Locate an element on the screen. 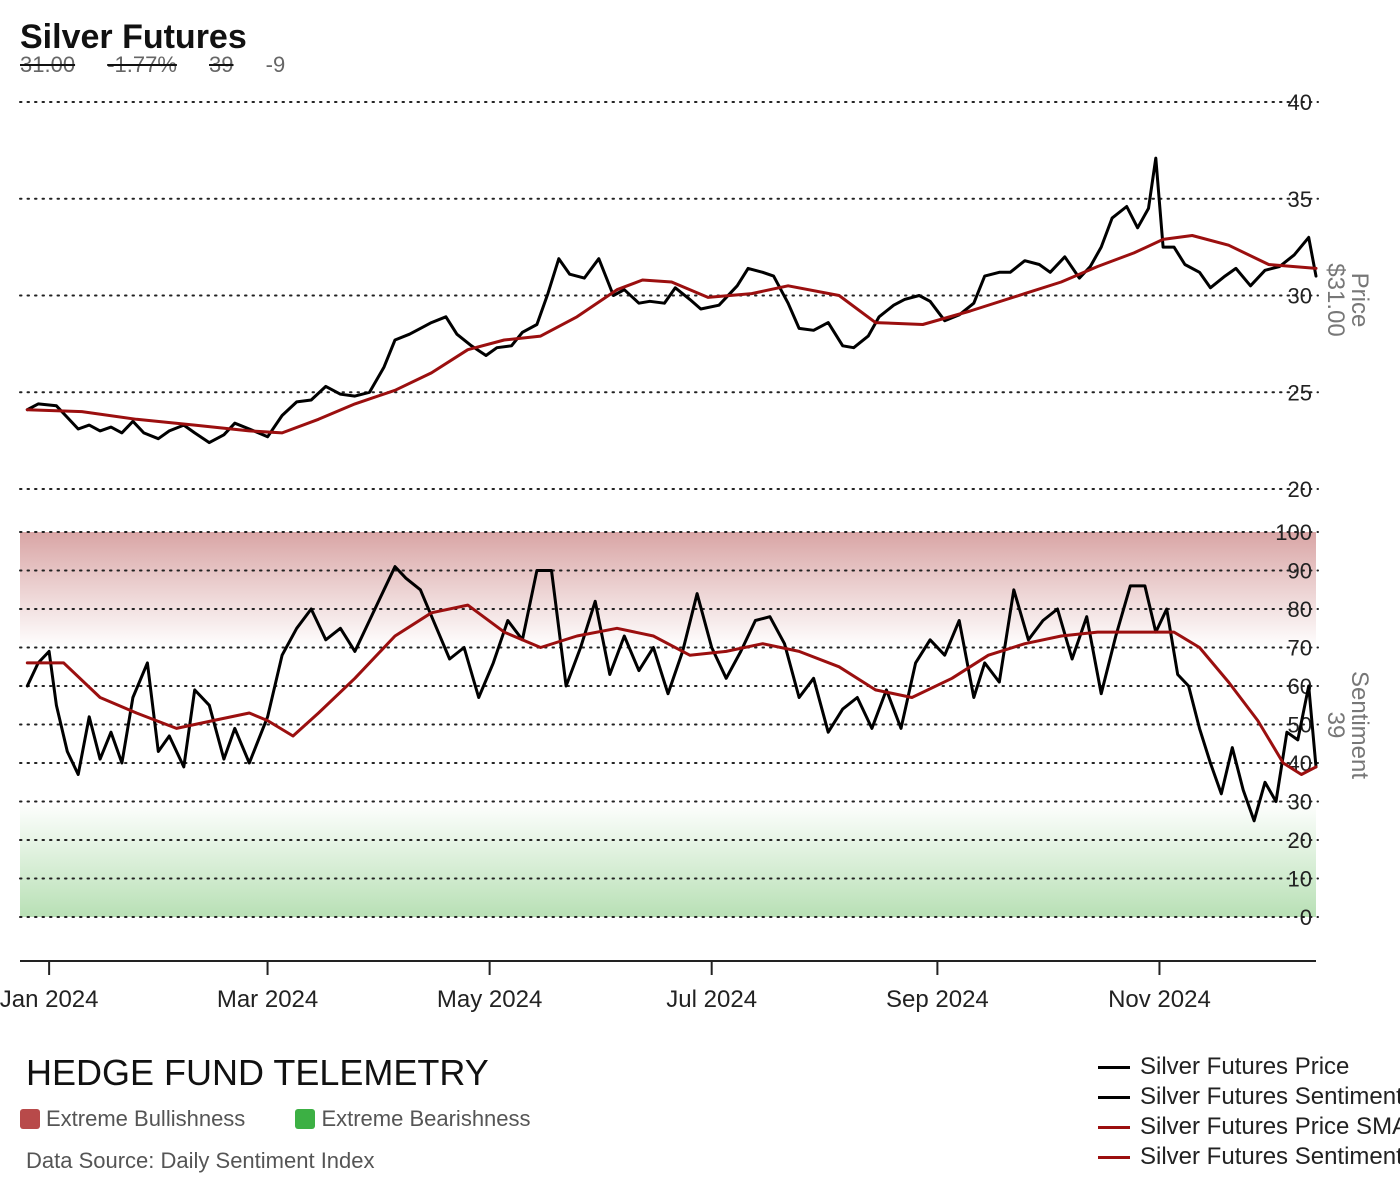 The height and width of the screenshot is (1200, 1400). brand-name: HEDGE FUND TELEMETRY is located at coordinates (257, 1072).